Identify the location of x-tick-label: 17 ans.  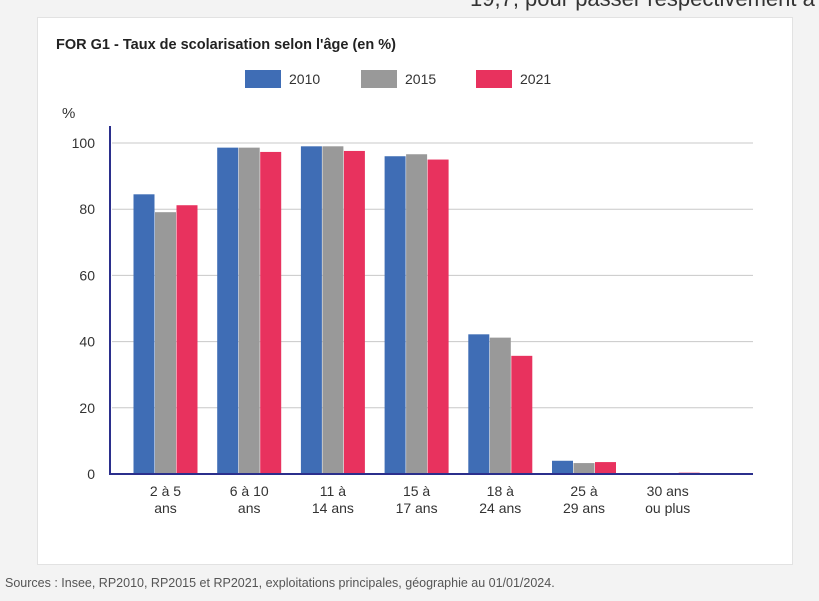
(417, 508).